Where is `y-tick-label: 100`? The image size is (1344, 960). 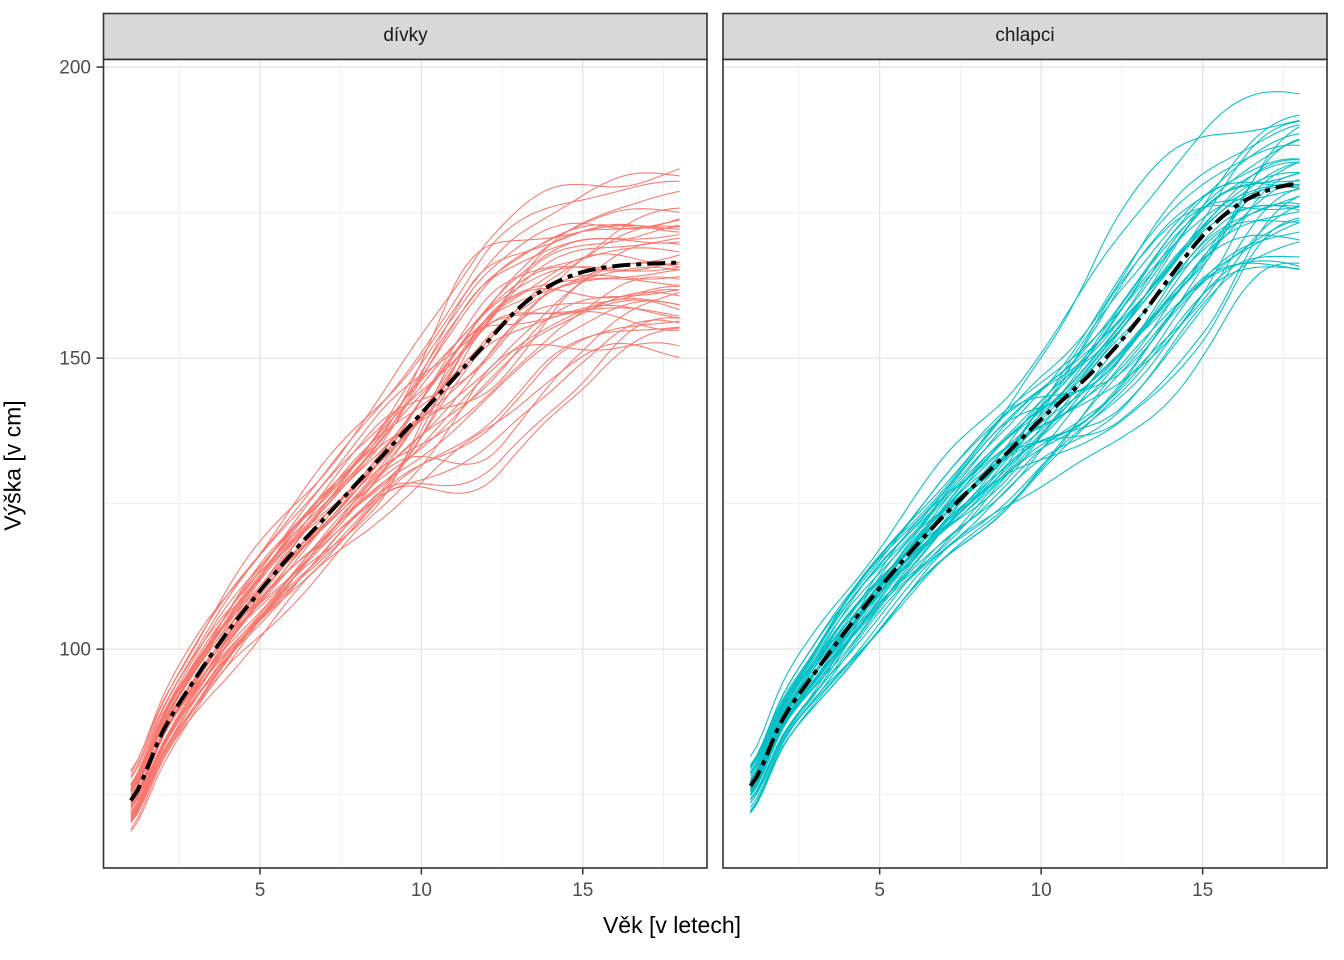
y-tick-label: 100 is located at coordinates (75, 650).